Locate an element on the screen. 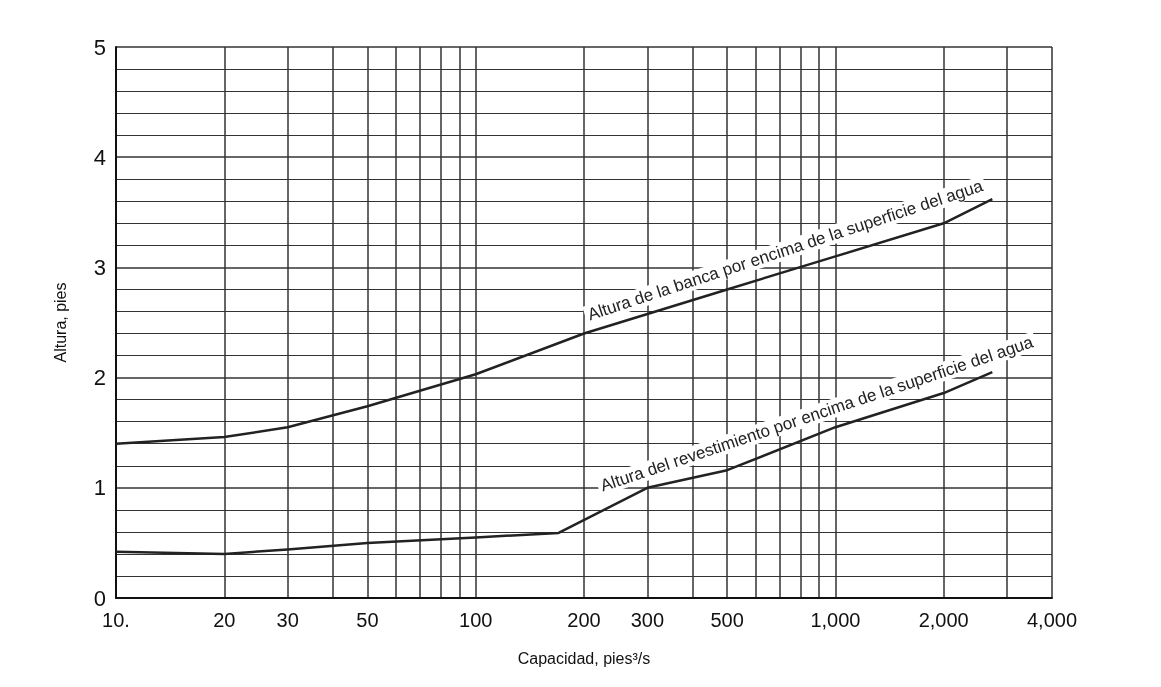 This screenshot has height=687, width=1161. x-axis-title: Capacidad, pies³/s is located at coordinates (584, 658).